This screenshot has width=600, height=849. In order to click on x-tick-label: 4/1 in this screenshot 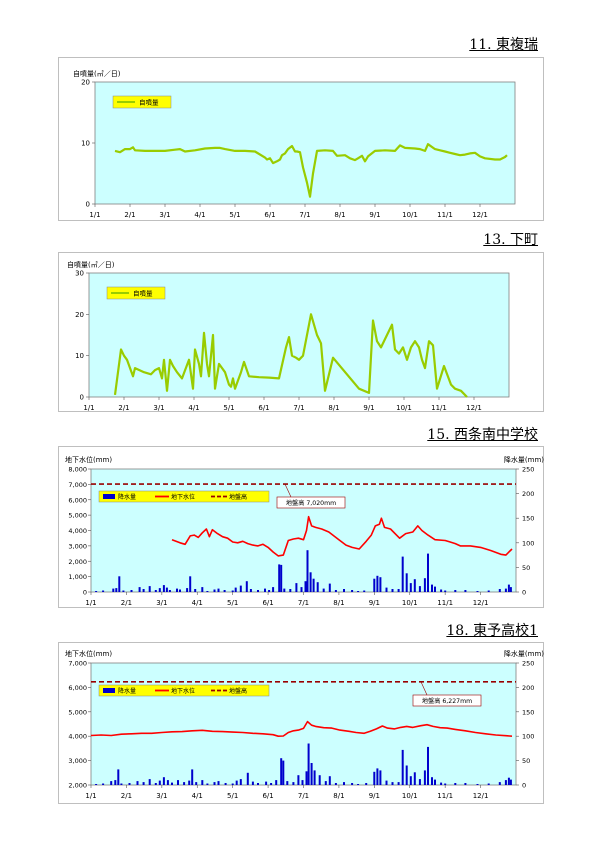, I will do `click(197, 796)`.